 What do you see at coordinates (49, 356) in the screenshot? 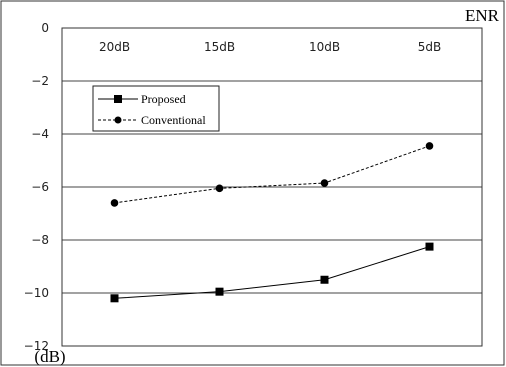
I see `y-axis-unit: (dB)` at bounding box center [49, 356].